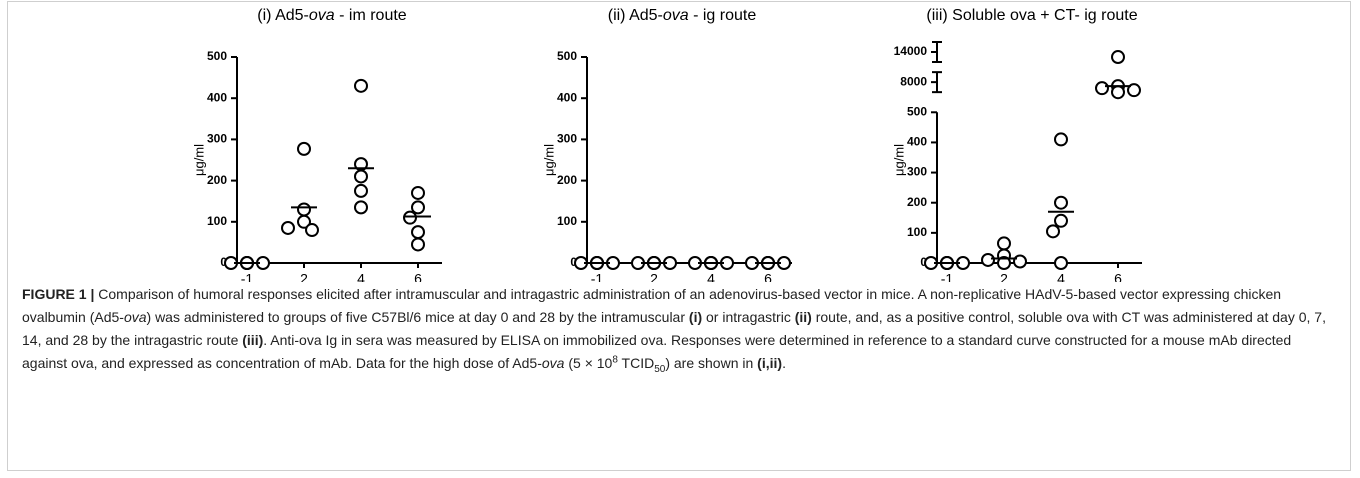 This screenshot has width=1360, height=478. I want to click on caption-run: 8, so click(615, 360).